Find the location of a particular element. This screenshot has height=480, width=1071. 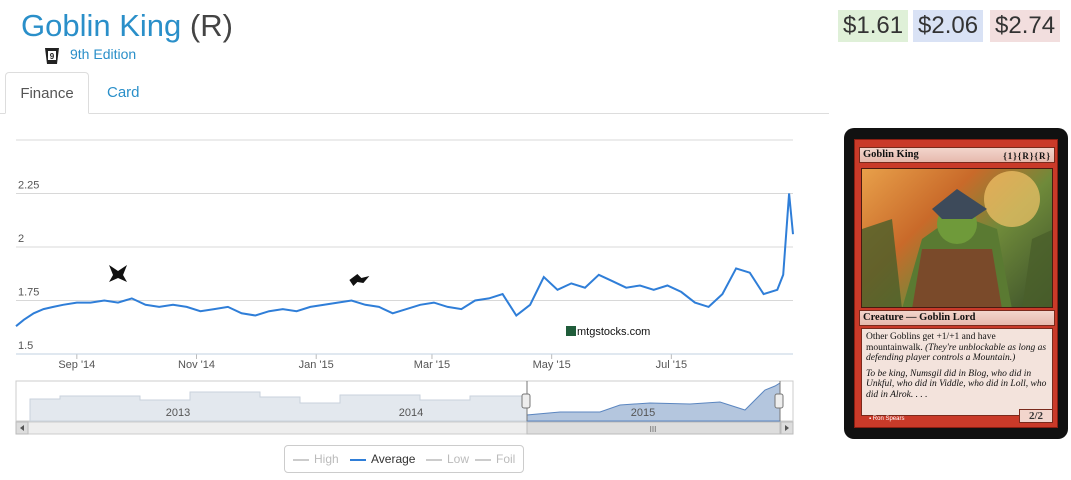

scrollbar-thumb is located at coordinates (653, 428).